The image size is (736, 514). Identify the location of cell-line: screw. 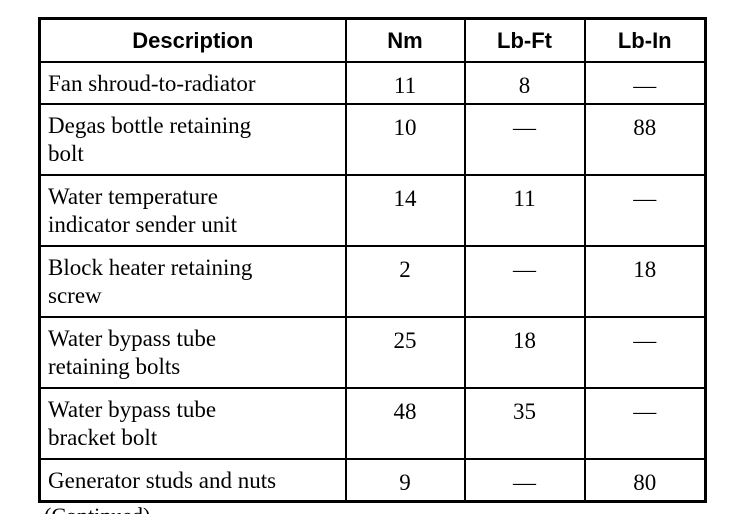
(75, 295).